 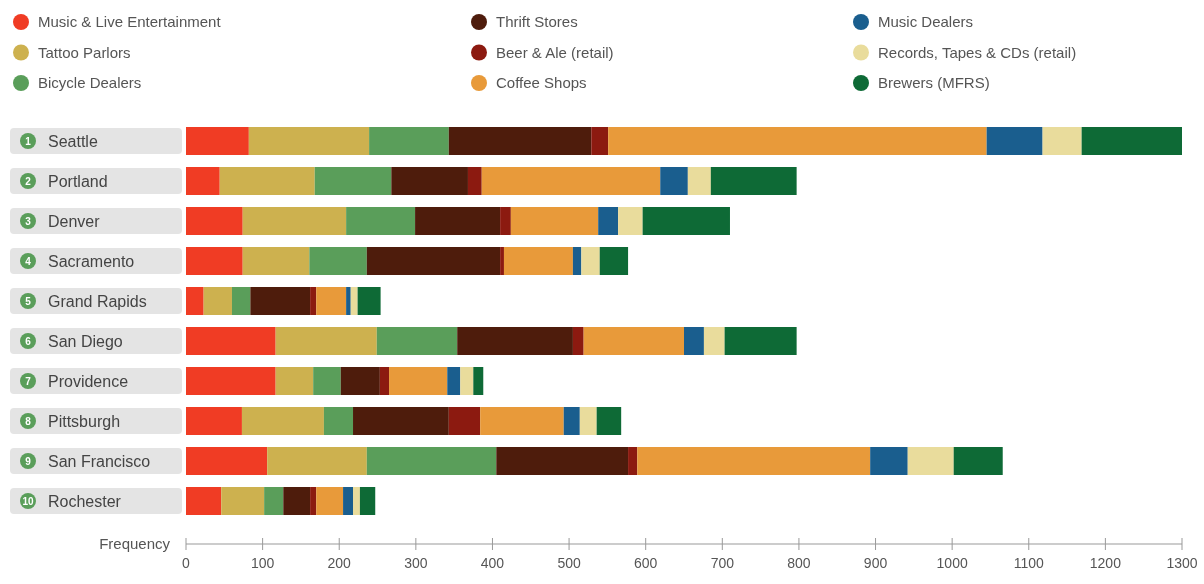 What do you see at coordinates (84, 421) in the screenshot?
I see `y-tick-label: Pittsburgh` at bounding box center [84, 421].